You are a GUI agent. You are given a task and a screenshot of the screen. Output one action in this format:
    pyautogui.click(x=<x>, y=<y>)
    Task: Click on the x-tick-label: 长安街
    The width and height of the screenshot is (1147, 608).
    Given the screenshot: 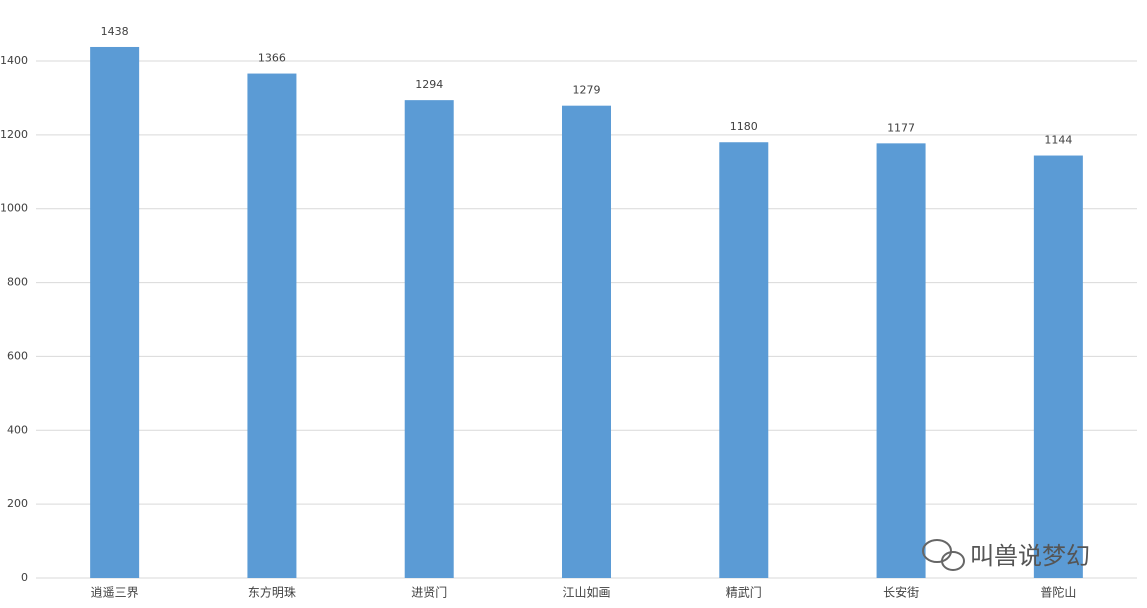 What is the action you would take?
    pyautogui.click(x=901, y=592)
    